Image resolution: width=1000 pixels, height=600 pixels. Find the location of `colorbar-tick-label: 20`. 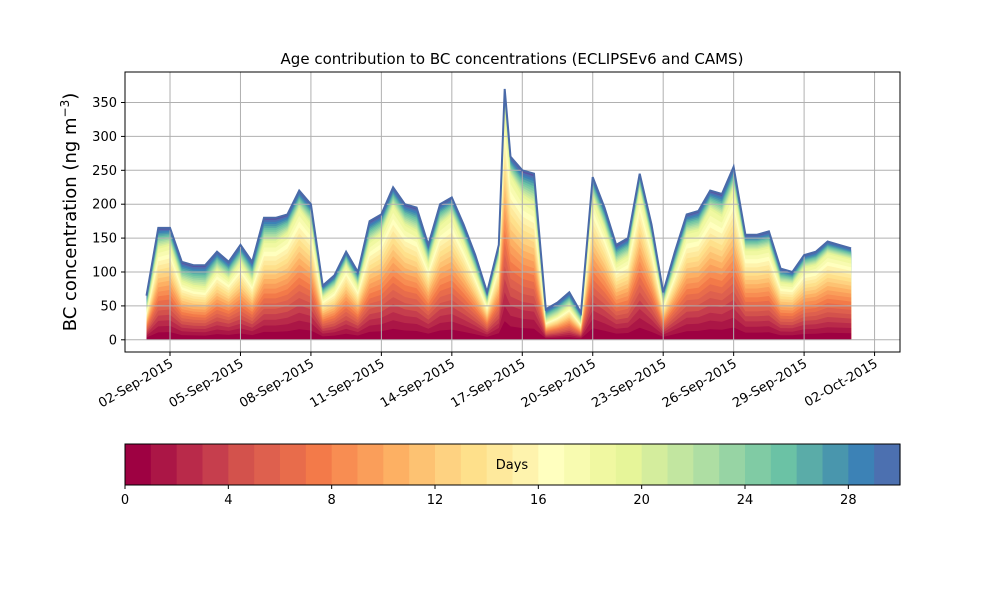

colorbar-tick-label: 20 is located at coordinates (641, 500).